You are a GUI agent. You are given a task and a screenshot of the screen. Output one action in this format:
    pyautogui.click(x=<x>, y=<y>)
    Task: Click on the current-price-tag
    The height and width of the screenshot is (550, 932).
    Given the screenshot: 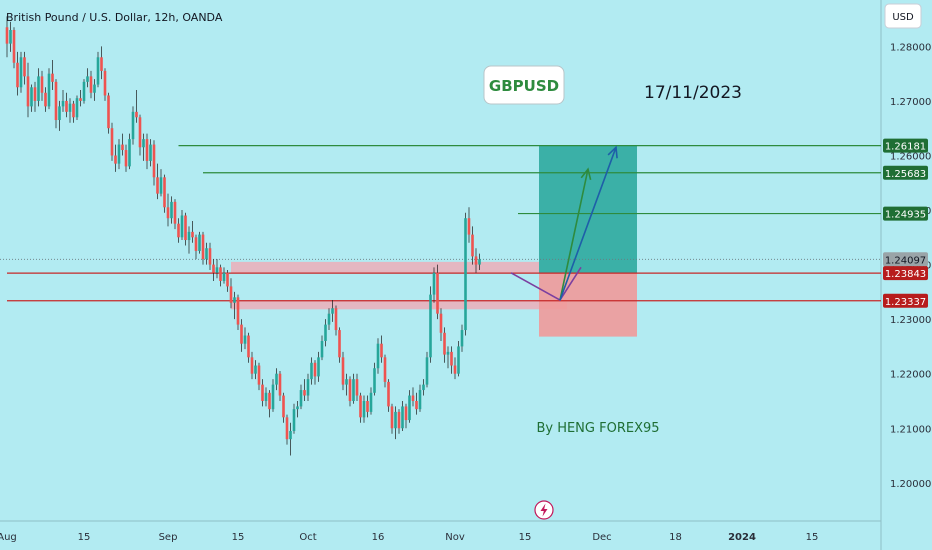 What is the action you would take?
    pyautogui.click(x=905, y=259)
    